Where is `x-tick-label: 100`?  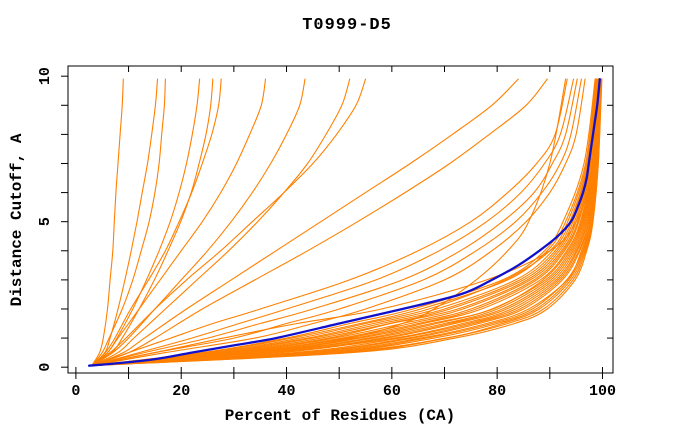 x-tick-label: 100 is located at coordinates (602, 391).